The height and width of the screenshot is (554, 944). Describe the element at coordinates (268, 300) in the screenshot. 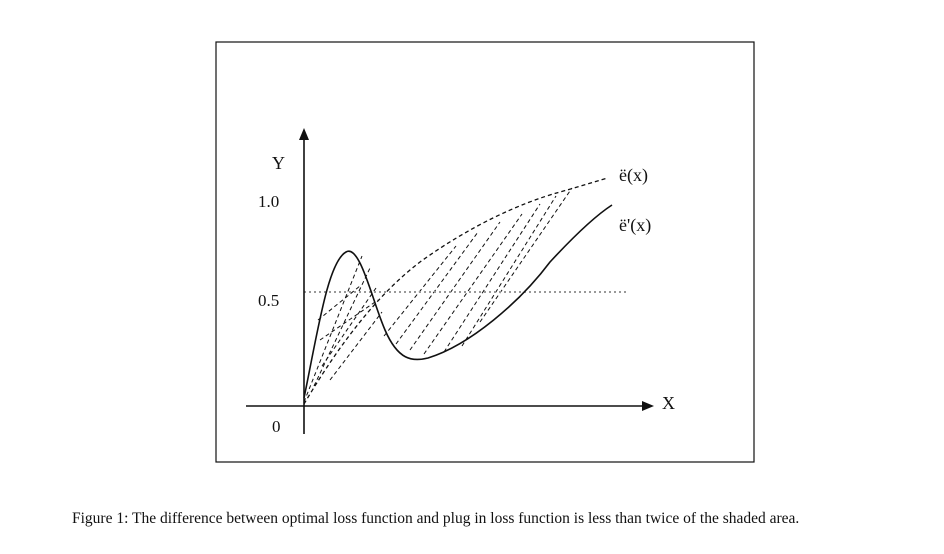

I see `tick-label-0-5: 0.5` at that location.